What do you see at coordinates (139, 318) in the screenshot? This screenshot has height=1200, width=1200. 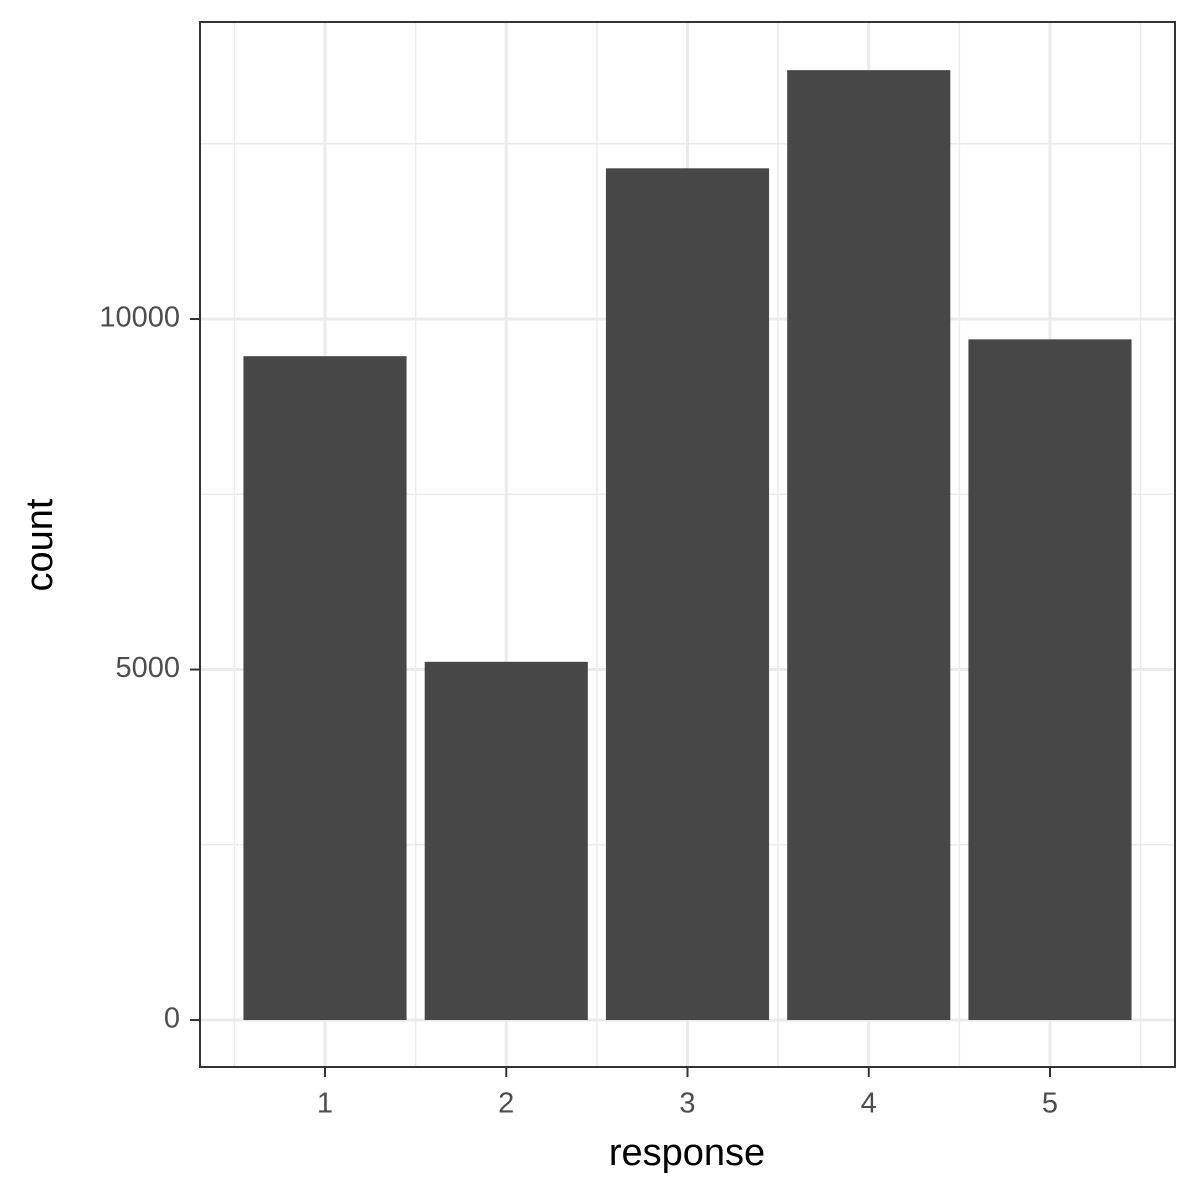 I see `y-tick-label: 10000` at bounding box center [139, 318].